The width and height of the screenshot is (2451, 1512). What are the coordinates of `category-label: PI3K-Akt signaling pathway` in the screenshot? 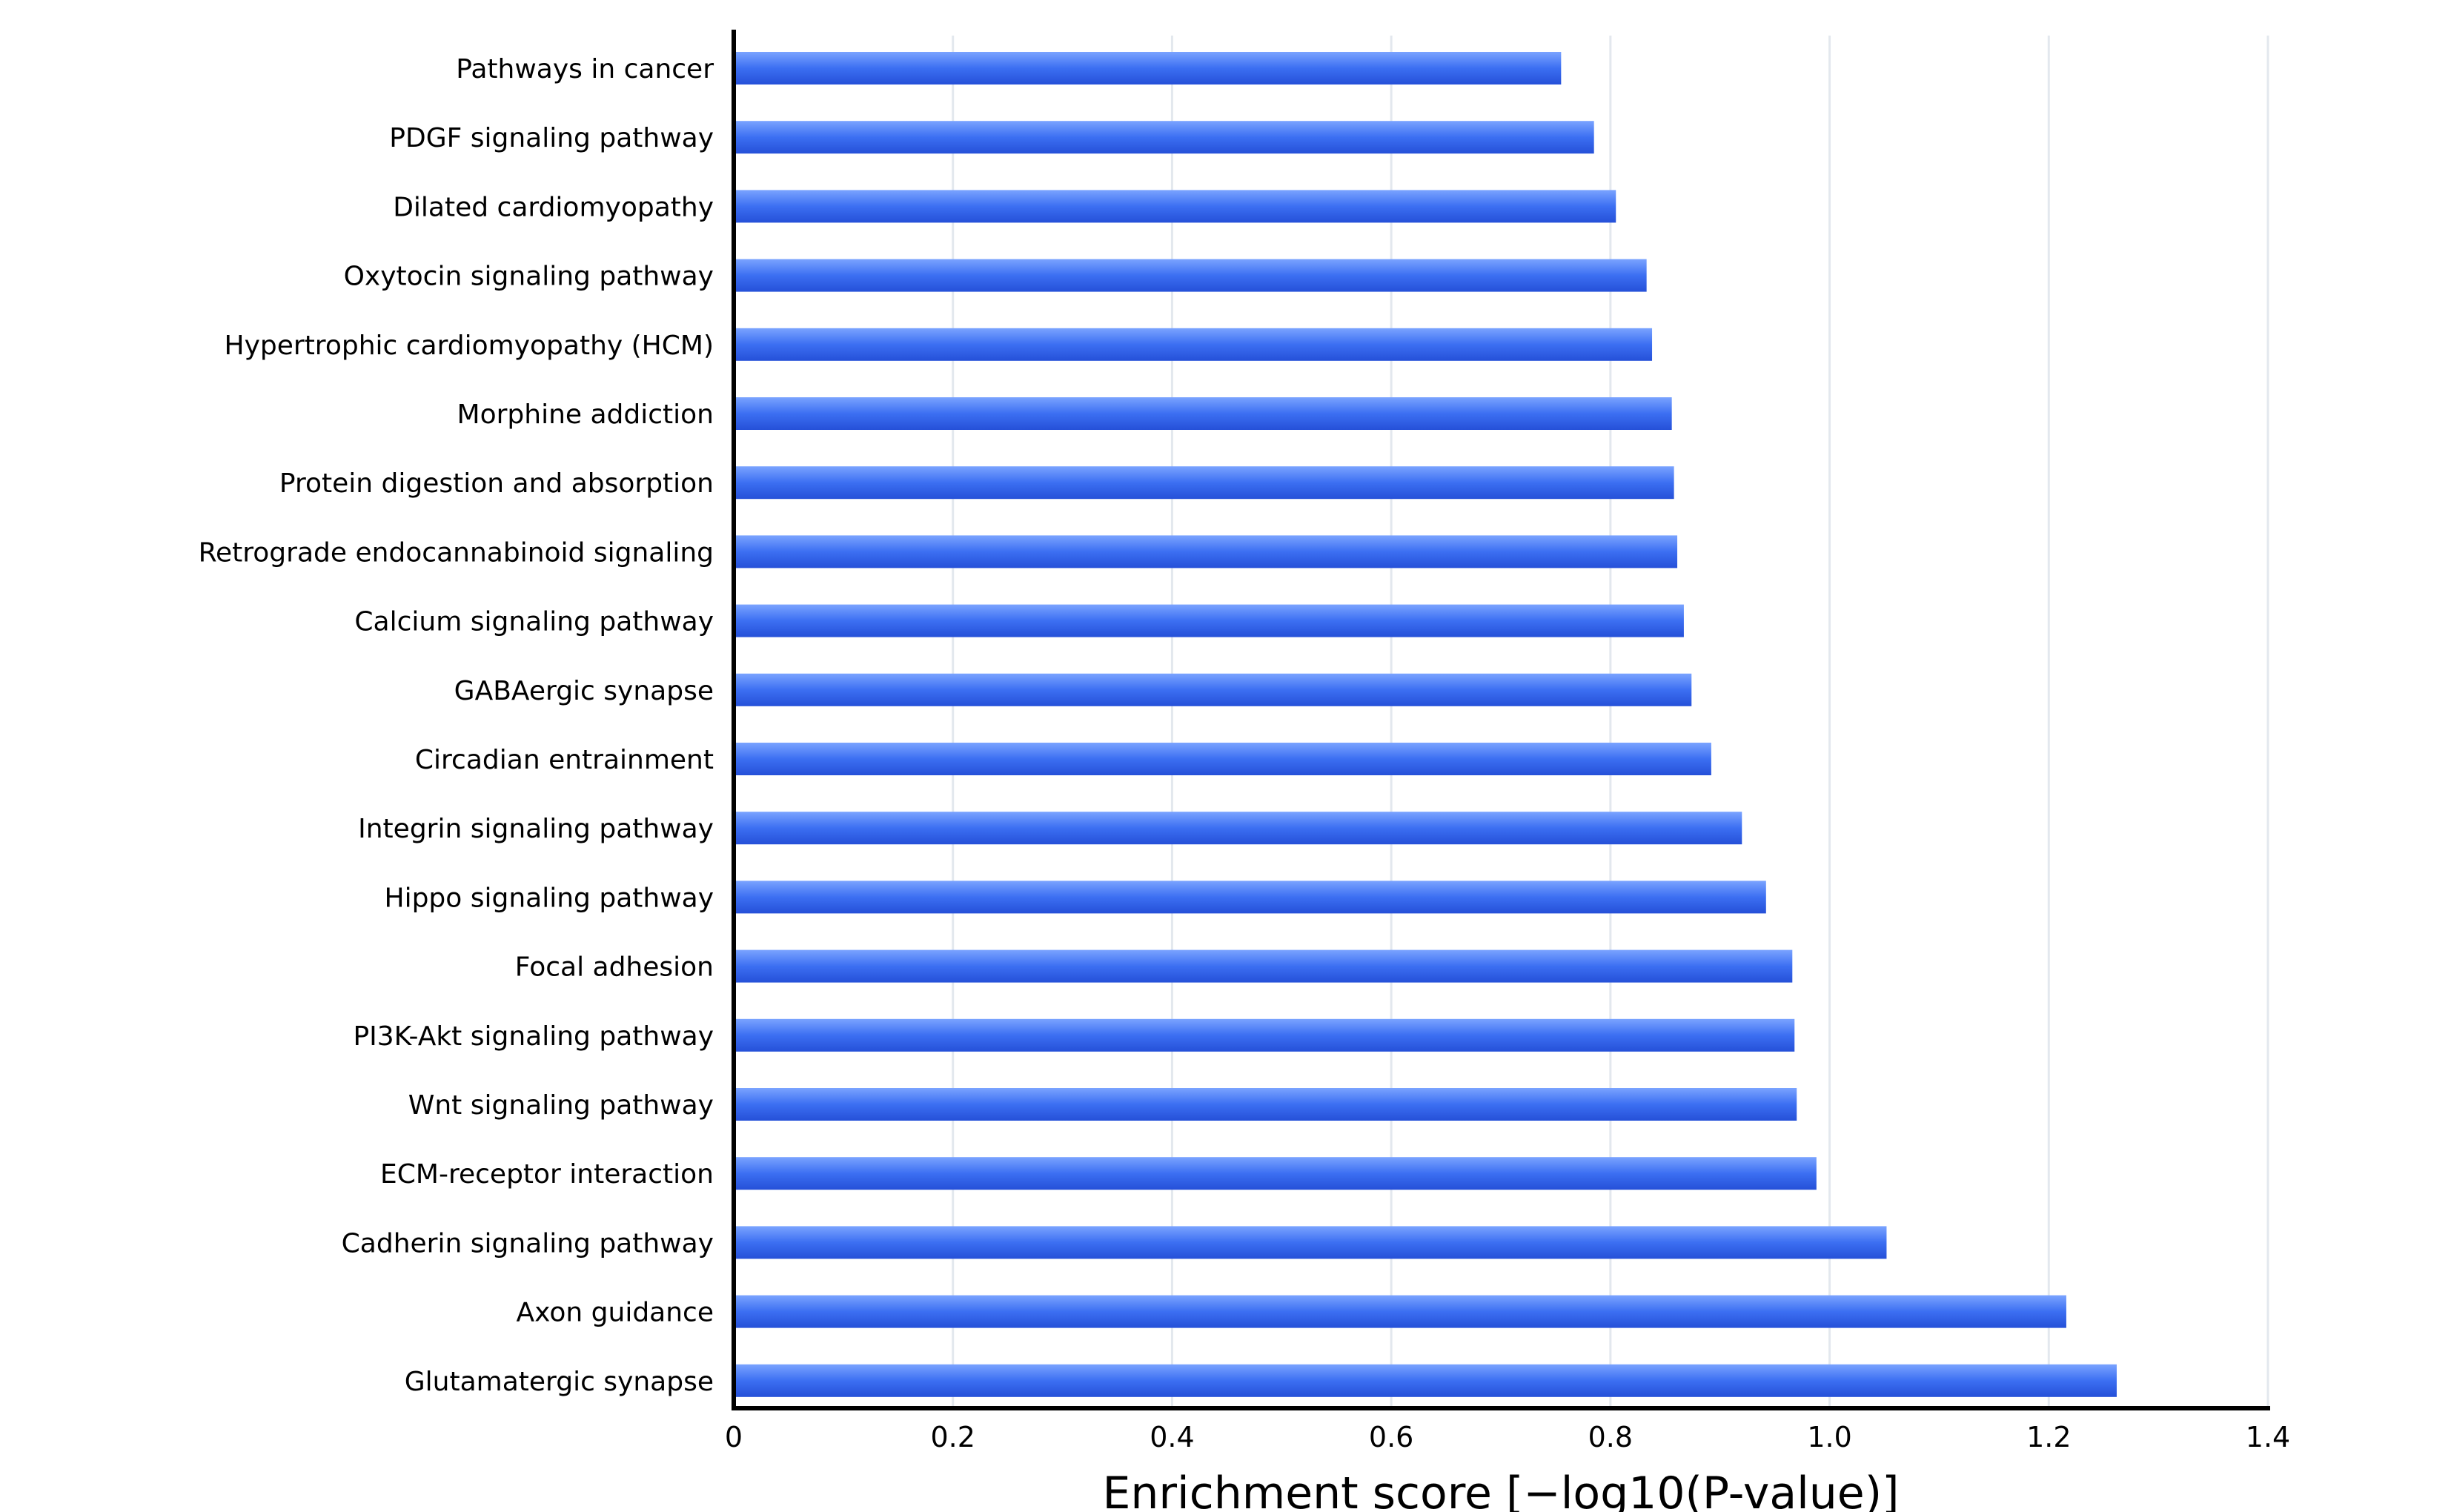 It's located at (533, 1036).